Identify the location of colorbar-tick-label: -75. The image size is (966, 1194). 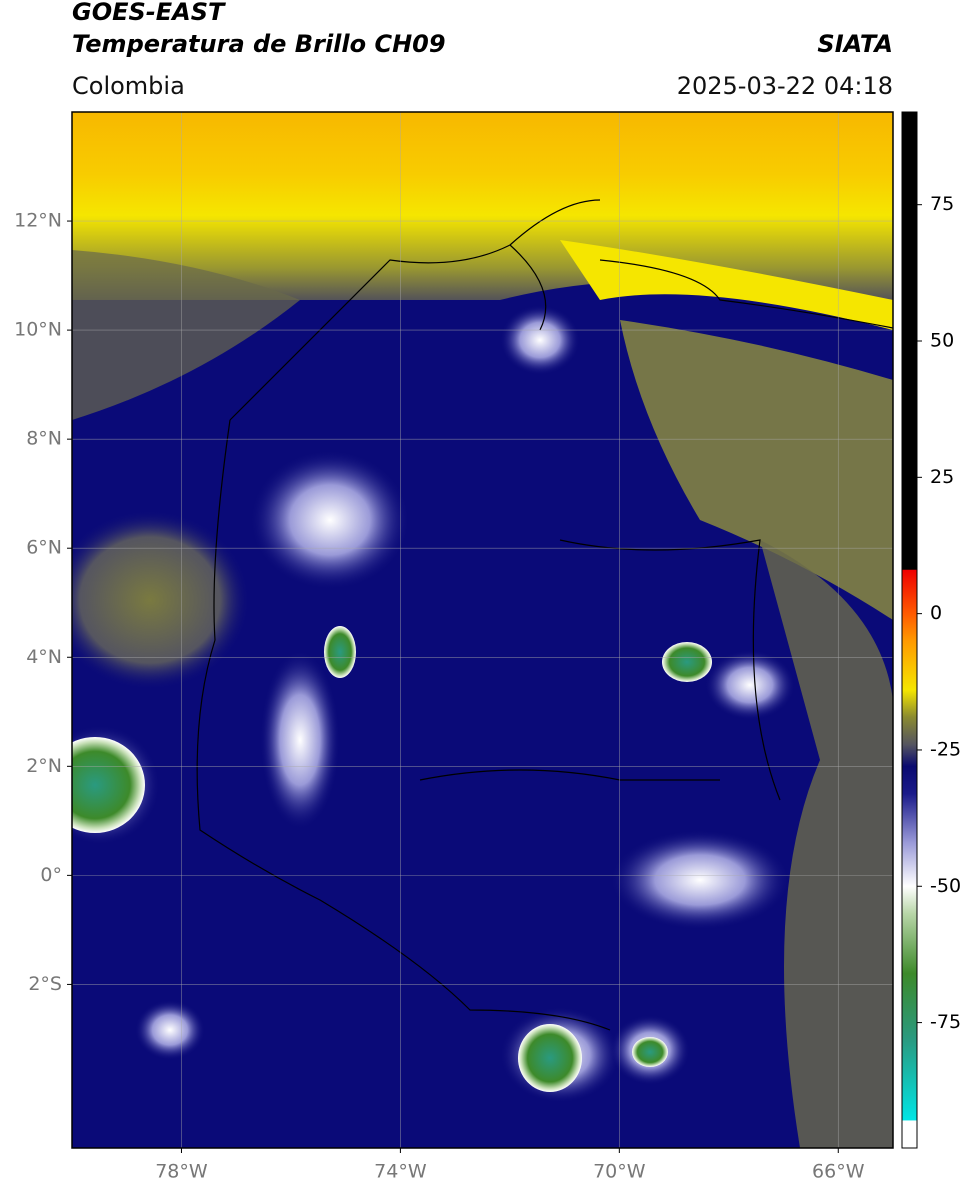
(945, 1022).